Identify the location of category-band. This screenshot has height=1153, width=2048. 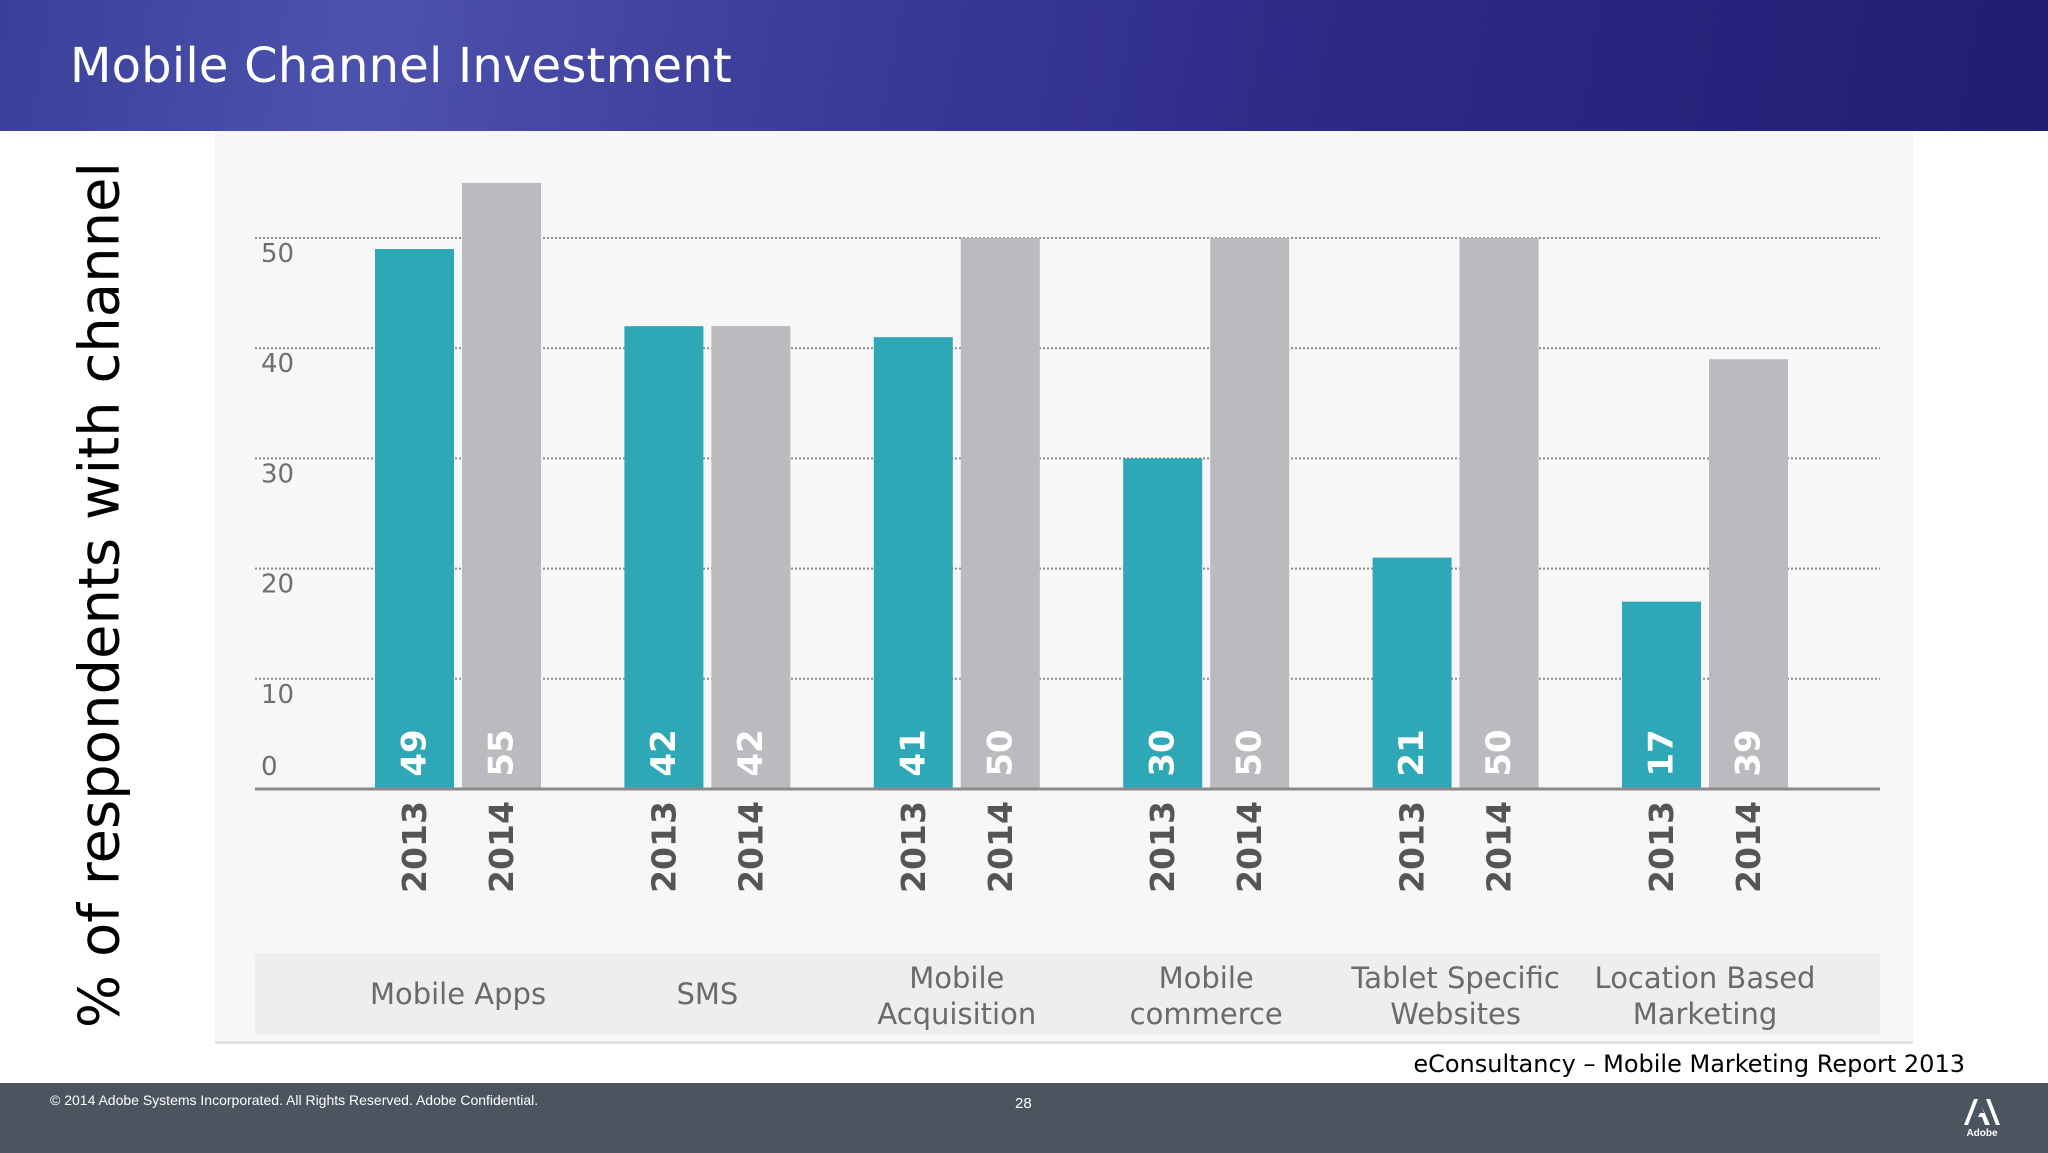
(1067, 994).